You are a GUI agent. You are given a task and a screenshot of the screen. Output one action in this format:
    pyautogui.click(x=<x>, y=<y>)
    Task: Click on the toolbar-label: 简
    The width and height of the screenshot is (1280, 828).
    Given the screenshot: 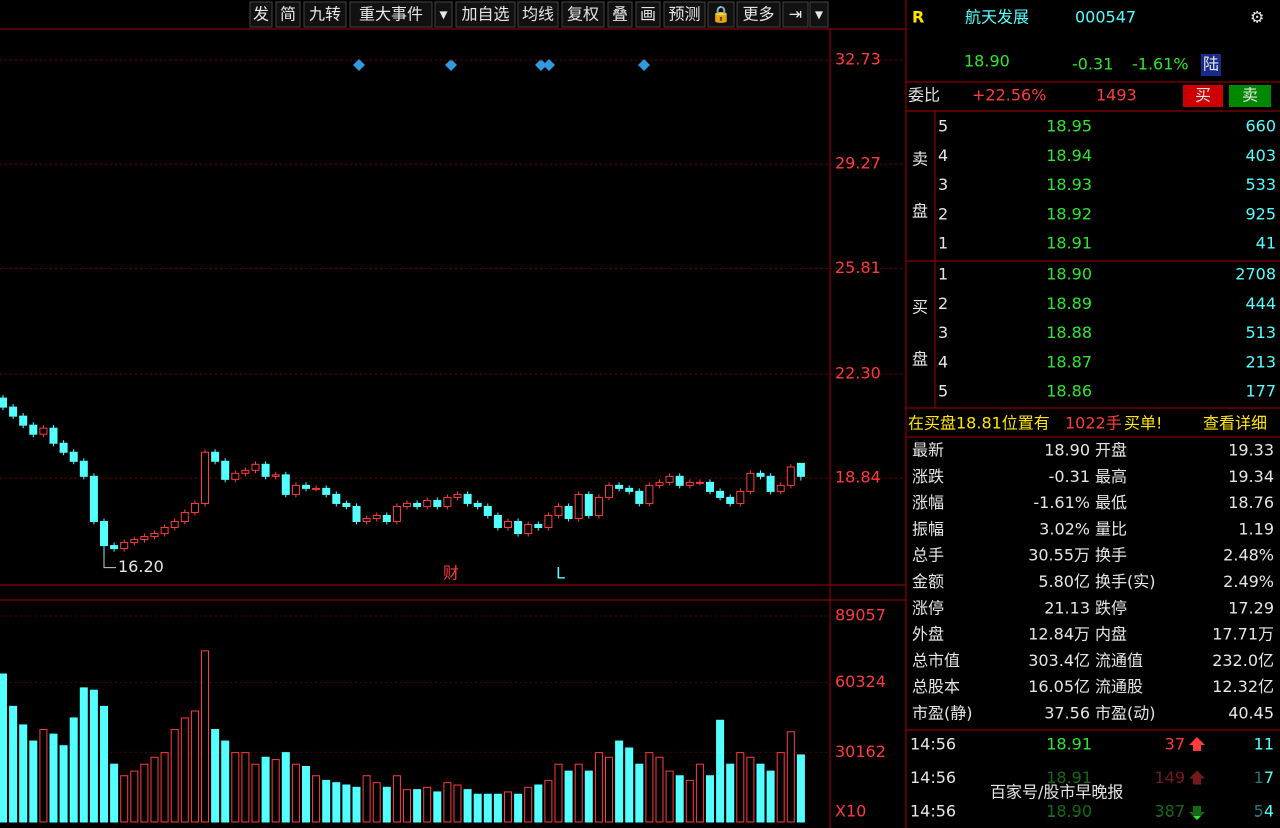 What is the action you would take?
    pyautogui.click(x=288, y=14)
    